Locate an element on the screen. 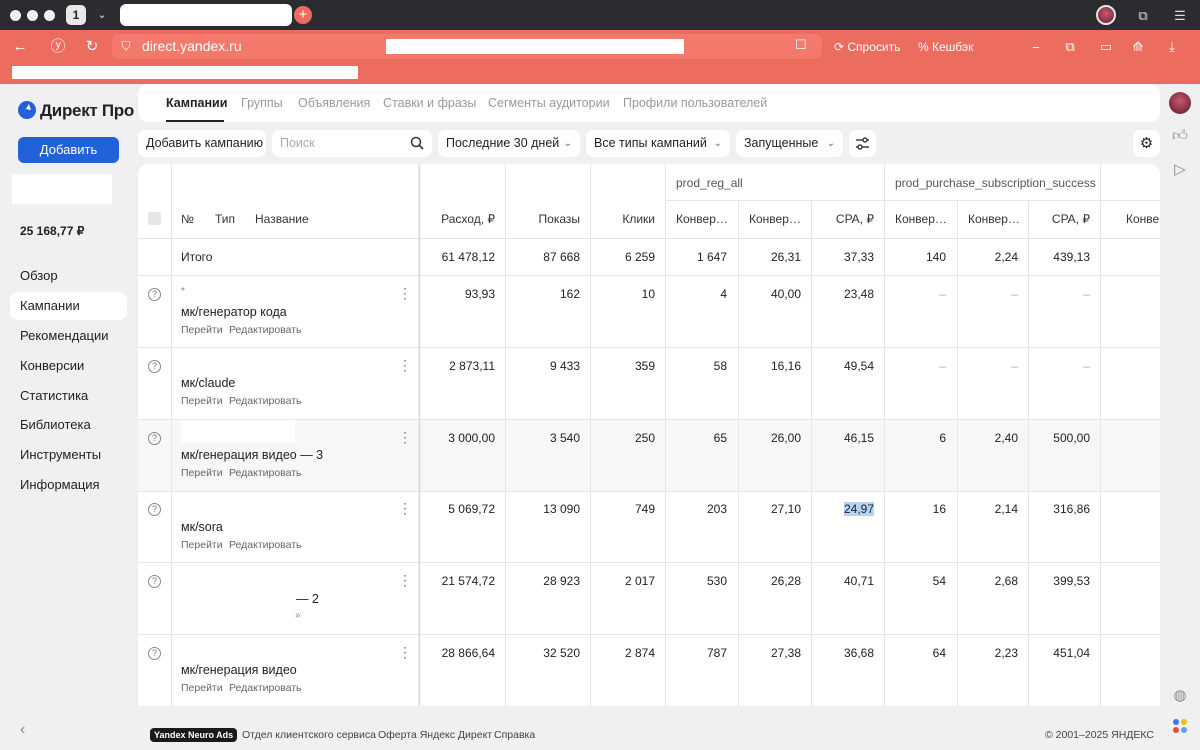  sidebar-item-statistics: Статистика is located at coordinates (54, 395).